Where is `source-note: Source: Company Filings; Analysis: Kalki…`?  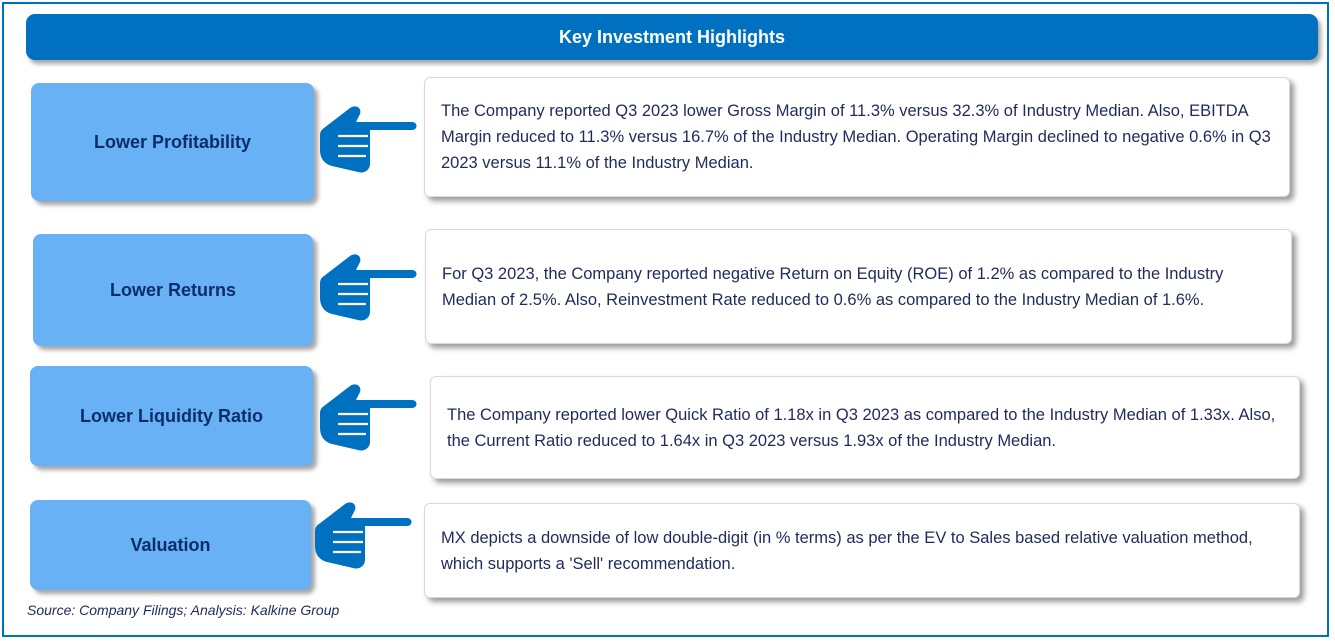
source-note: Source: Company Filings; Analysis: Kalki… is located at coordinates (183, 610).